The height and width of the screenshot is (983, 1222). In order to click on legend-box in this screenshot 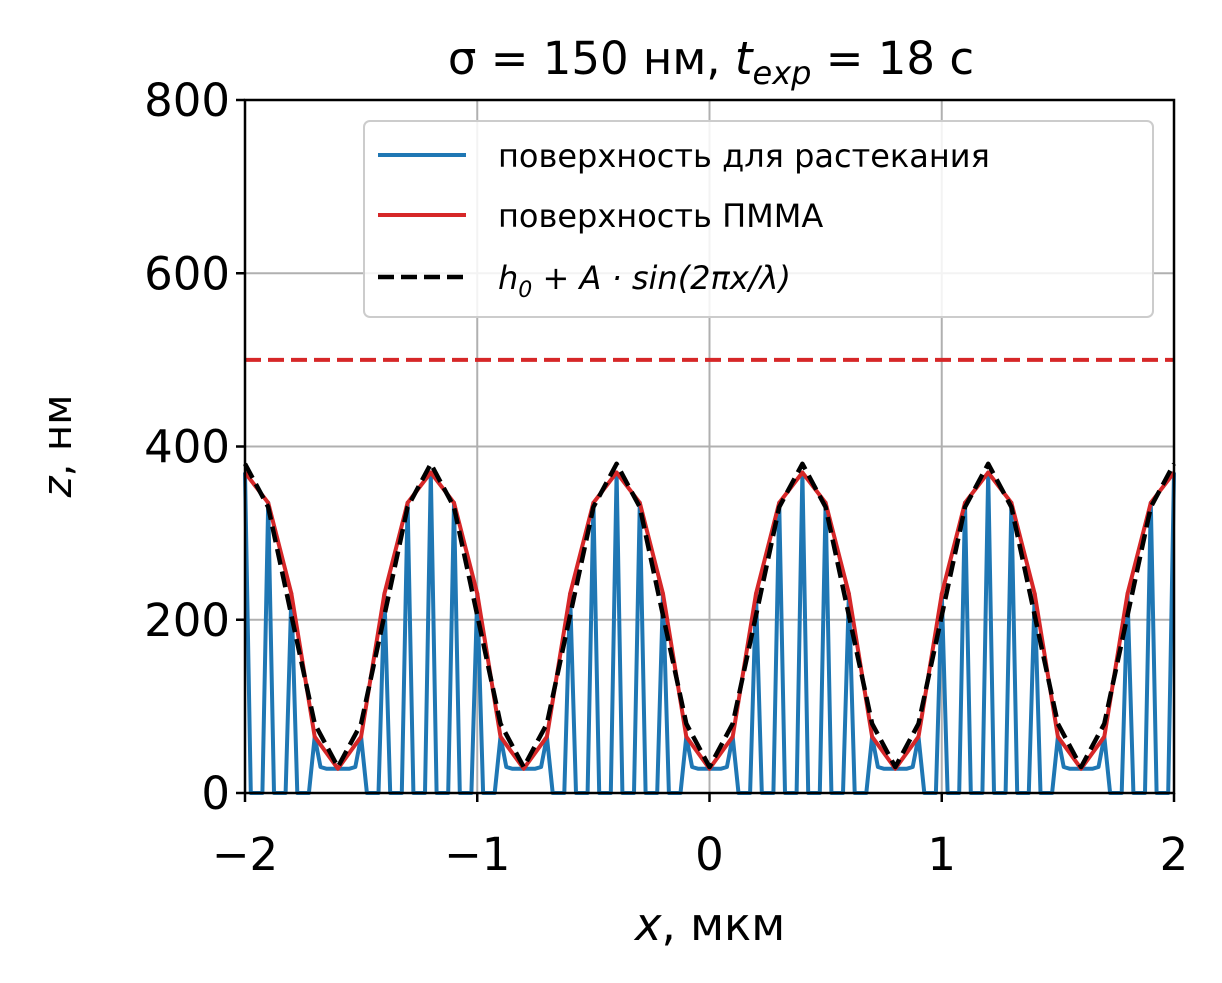, I will do `click(758, 219)`.